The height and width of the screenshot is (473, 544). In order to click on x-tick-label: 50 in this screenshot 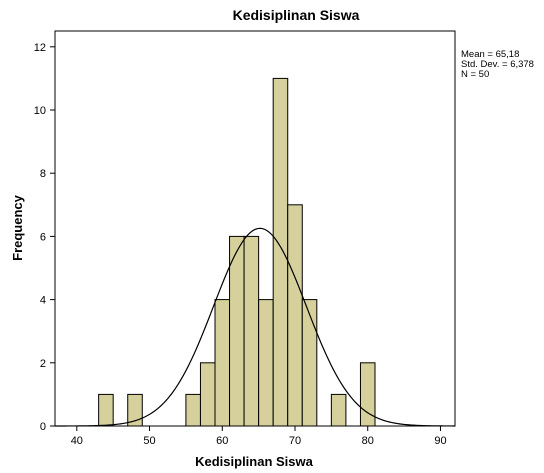, I will do `click(149, 441)`.